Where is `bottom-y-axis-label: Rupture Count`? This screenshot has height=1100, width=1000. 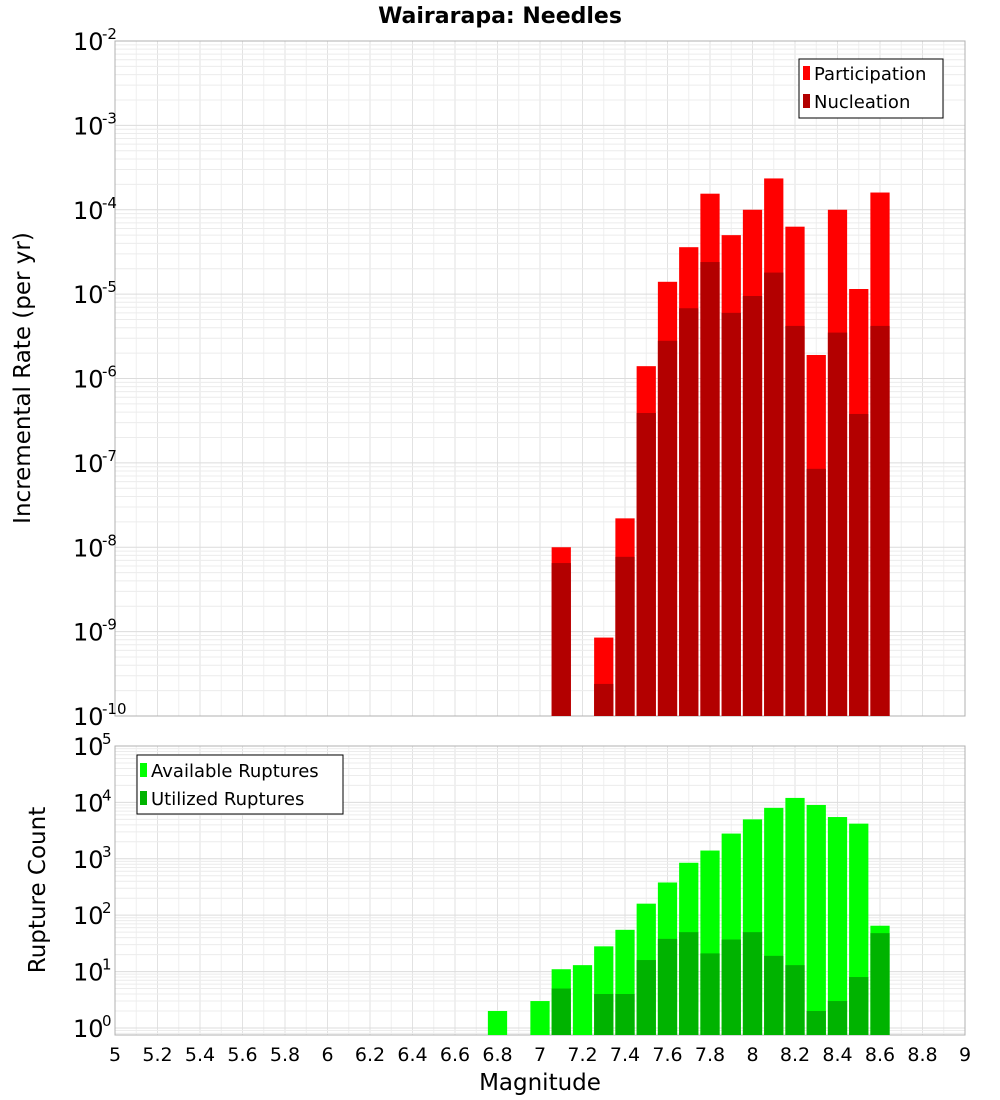
bottom-y-axis-label: Rupture Count is located at coordinates (38, 890).